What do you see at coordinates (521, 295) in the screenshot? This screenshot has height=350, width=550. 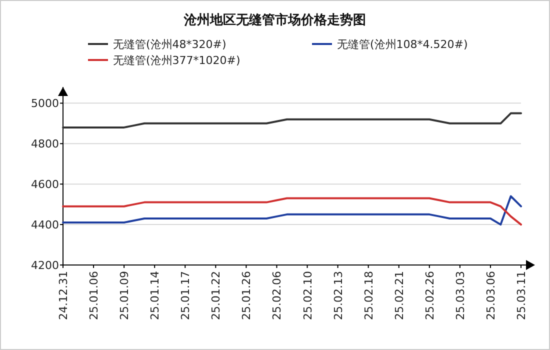 I see `x-tick-label: 25.03.11` at bounding box center [521, 295].